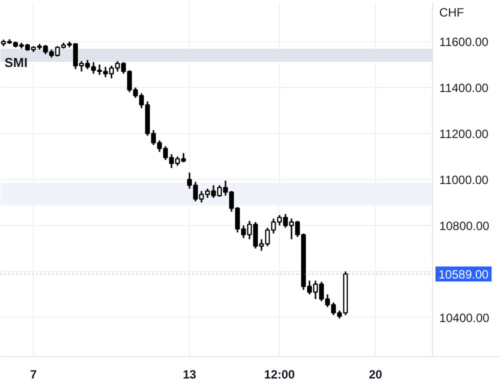  I want to click on y-tick-label: 11200.00, so click(464, 134).